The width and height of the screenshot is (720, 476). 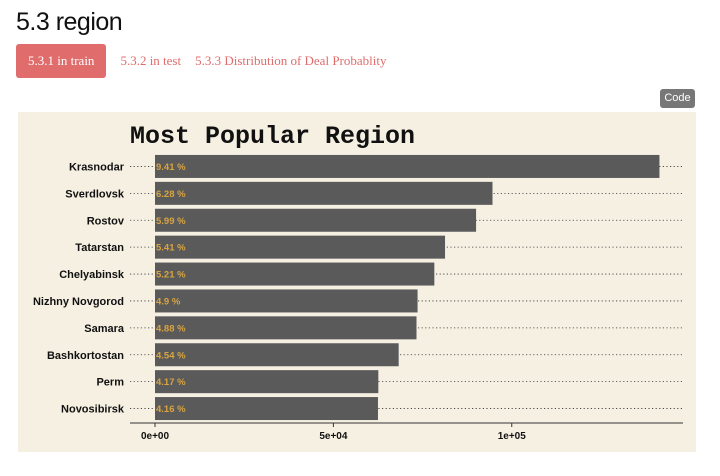 What do you see at coordinates (171, 382) in the screenshot?
I see `data-label: 4.17 %` at bounding box center [171, 382].